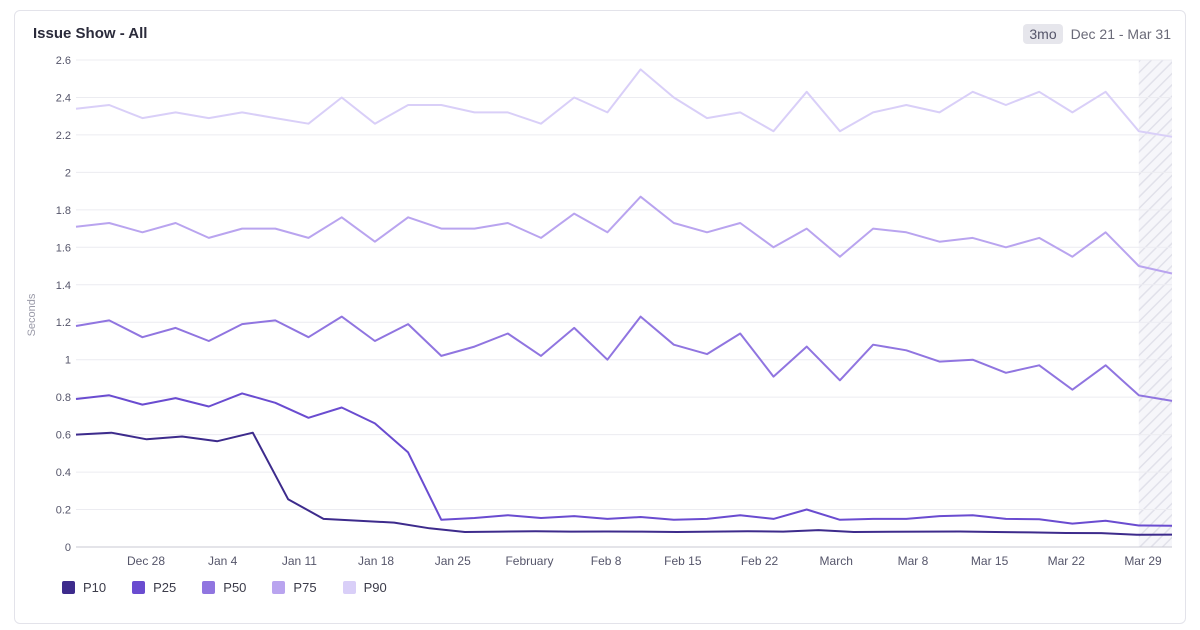 This screenshot has height=630, width=1200. Describe the element at coordinates (683, 561) in the screenshot. I see `x-tick-label: Feb 15` at that location.